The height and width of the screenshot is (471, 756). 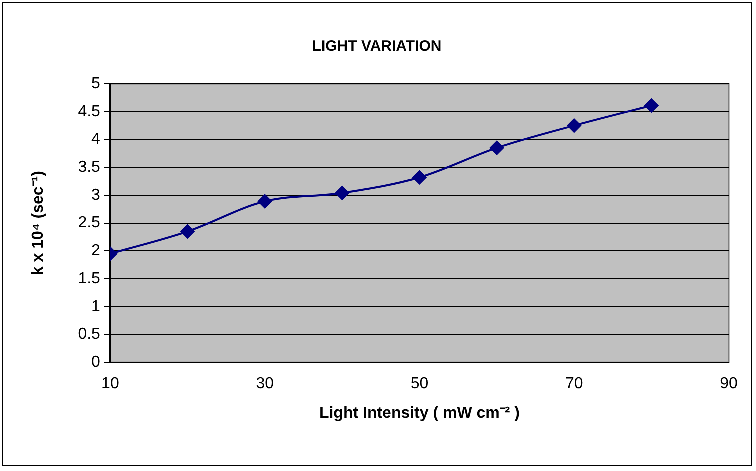 I want to click on x-tick-label: 10, so click(x=111, y=384).